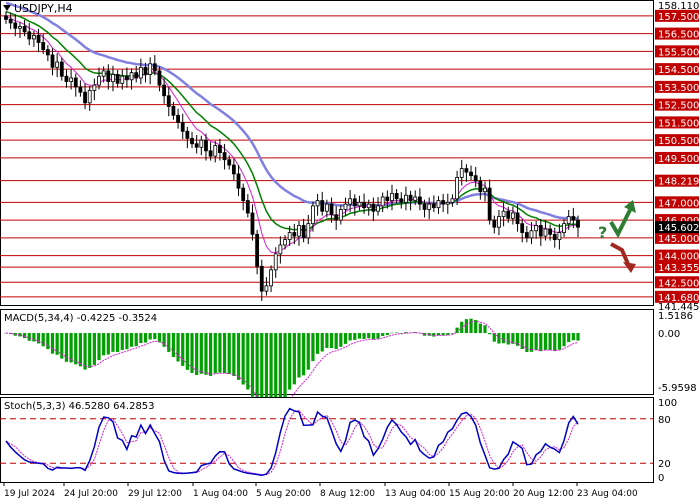 The width and height of the screenshot is (700, 504). What do you see at coordinates (620, 253) in the screenshot?
I see `arrow-down-icon` at bounding box center [620, 253].